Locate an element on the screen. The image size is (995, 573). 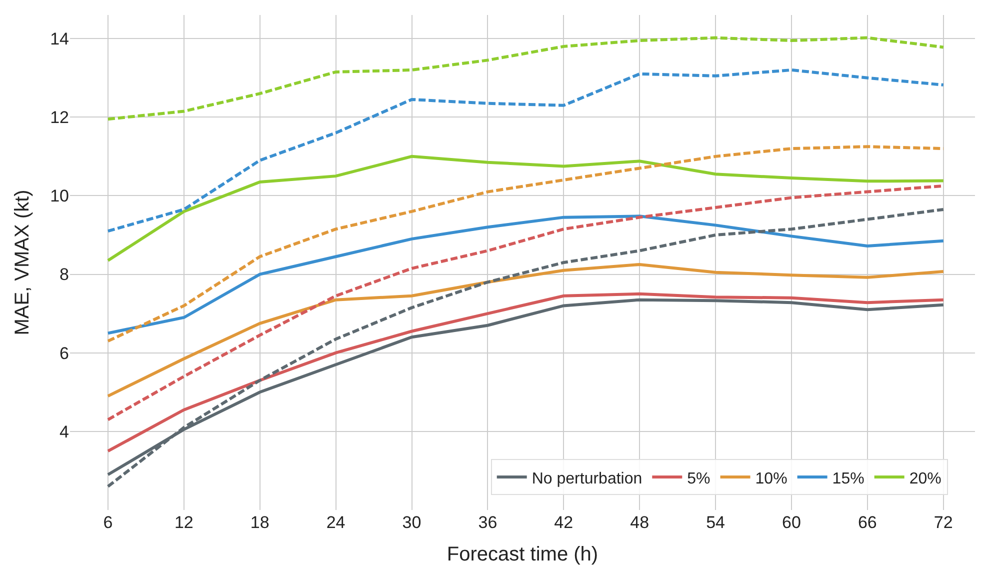
y-tick-label: 14 is located at coordinates (59, 39).